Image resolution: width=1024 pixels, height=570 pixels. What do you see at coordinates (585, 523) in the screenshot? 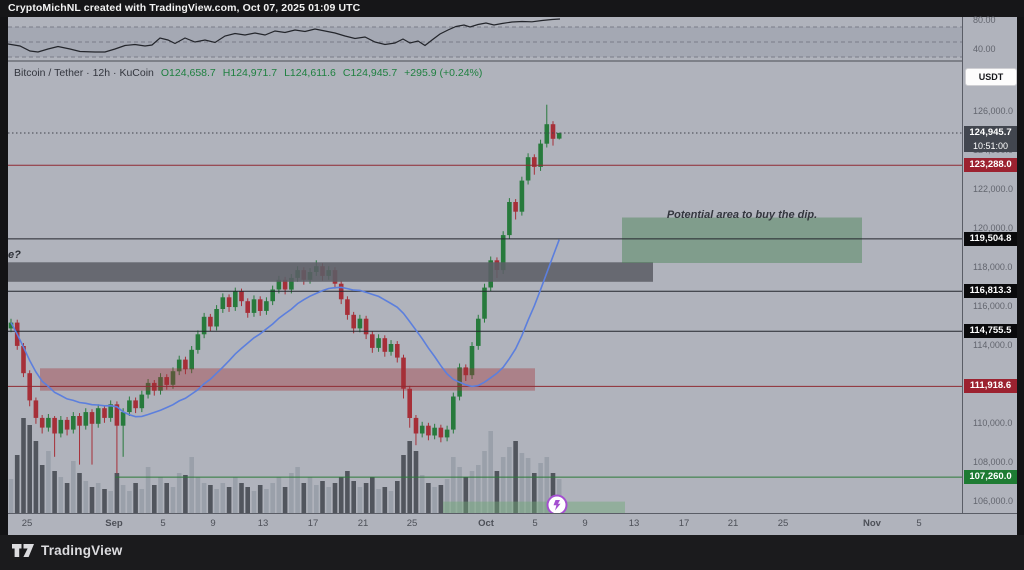
I see `time-axis-label: 9` at bounding box center [585, 523].